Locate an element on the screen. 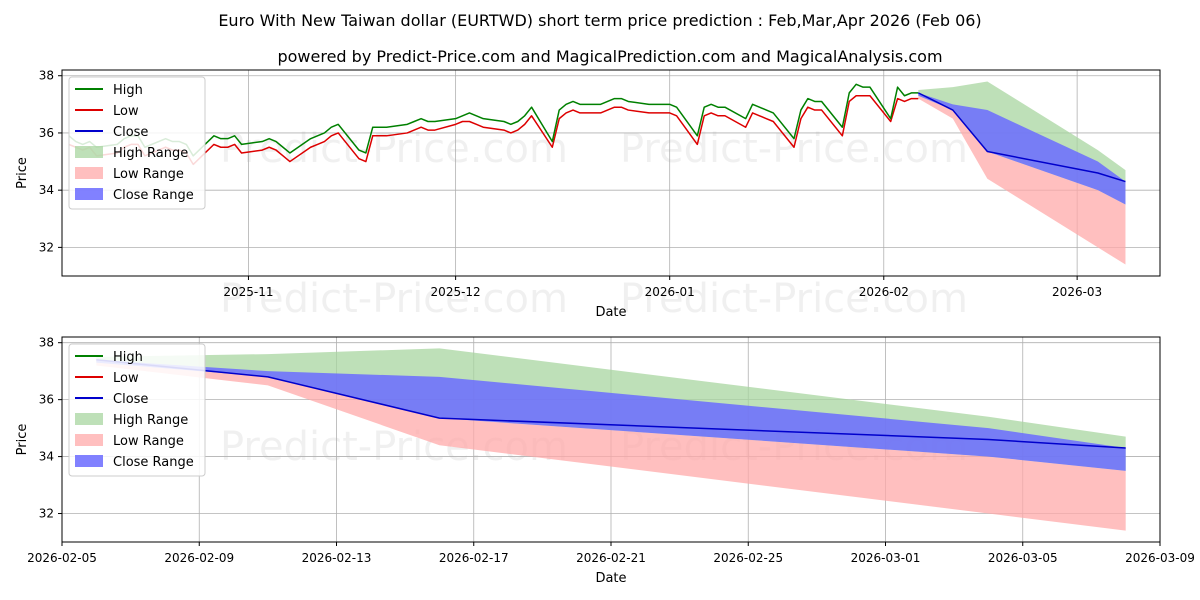 This screenshot has height=600, width=1200. x-tick-label: 2026-03 is located at coordinates (1077, 292).